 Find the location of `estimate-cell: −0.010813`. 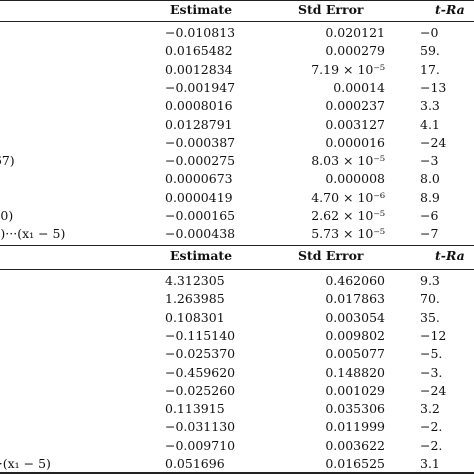

estimate-cell: −0.010813 is located at coordinates (200, 32).